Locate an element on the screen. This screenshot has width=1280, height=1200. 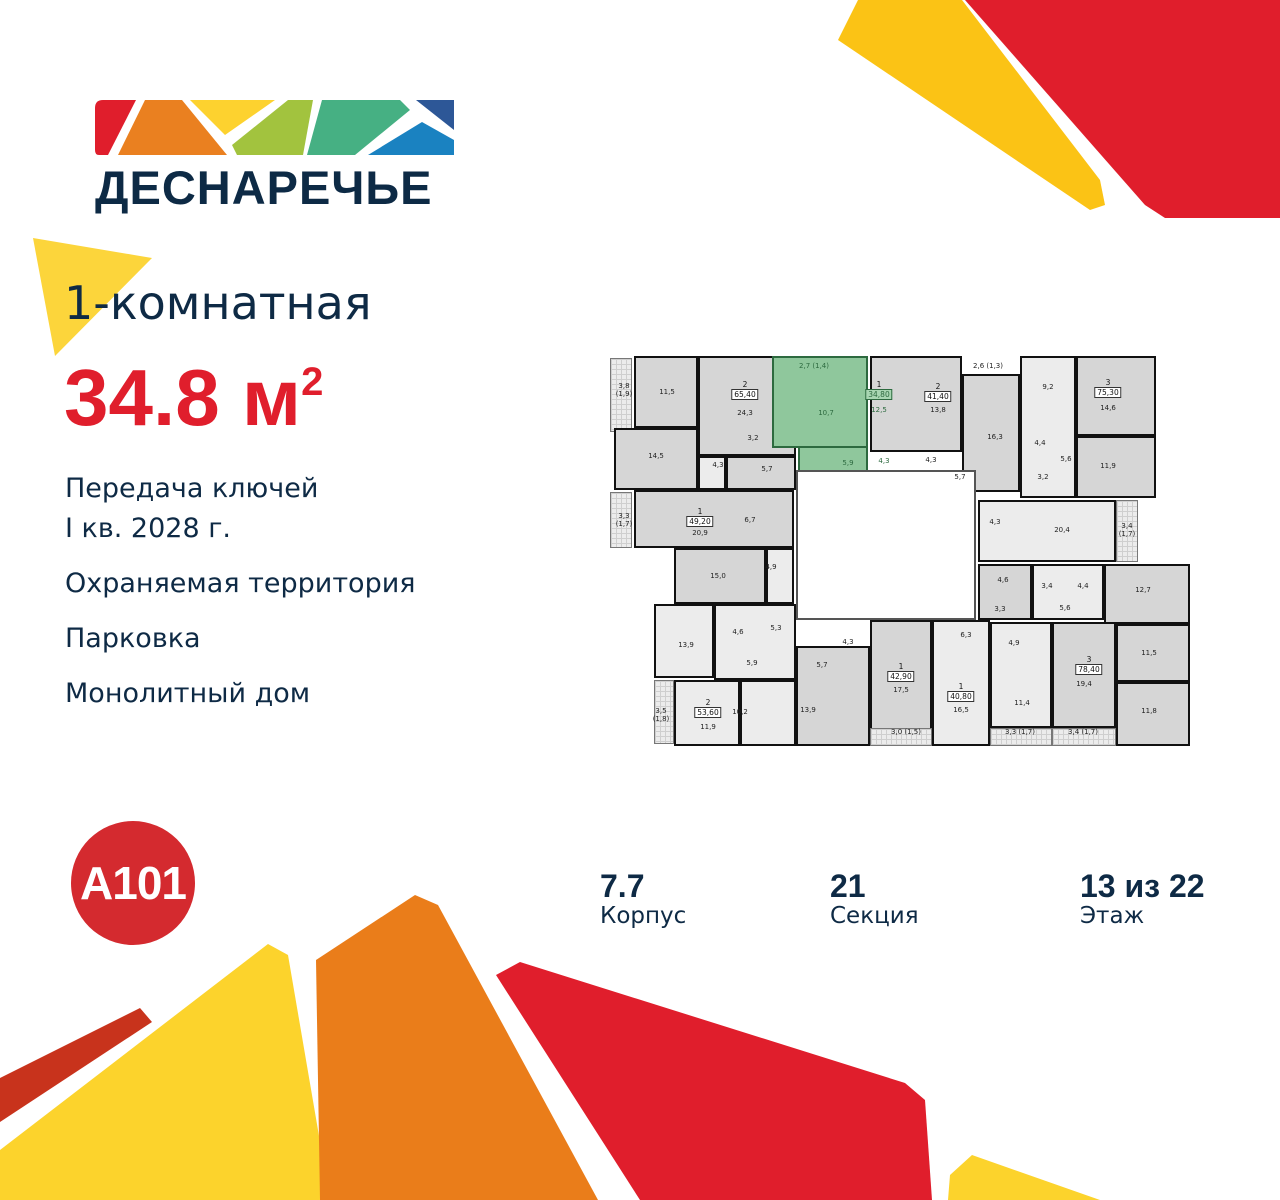
apartment-badge: 3 75,30 is located at coordinates (1108, 388).